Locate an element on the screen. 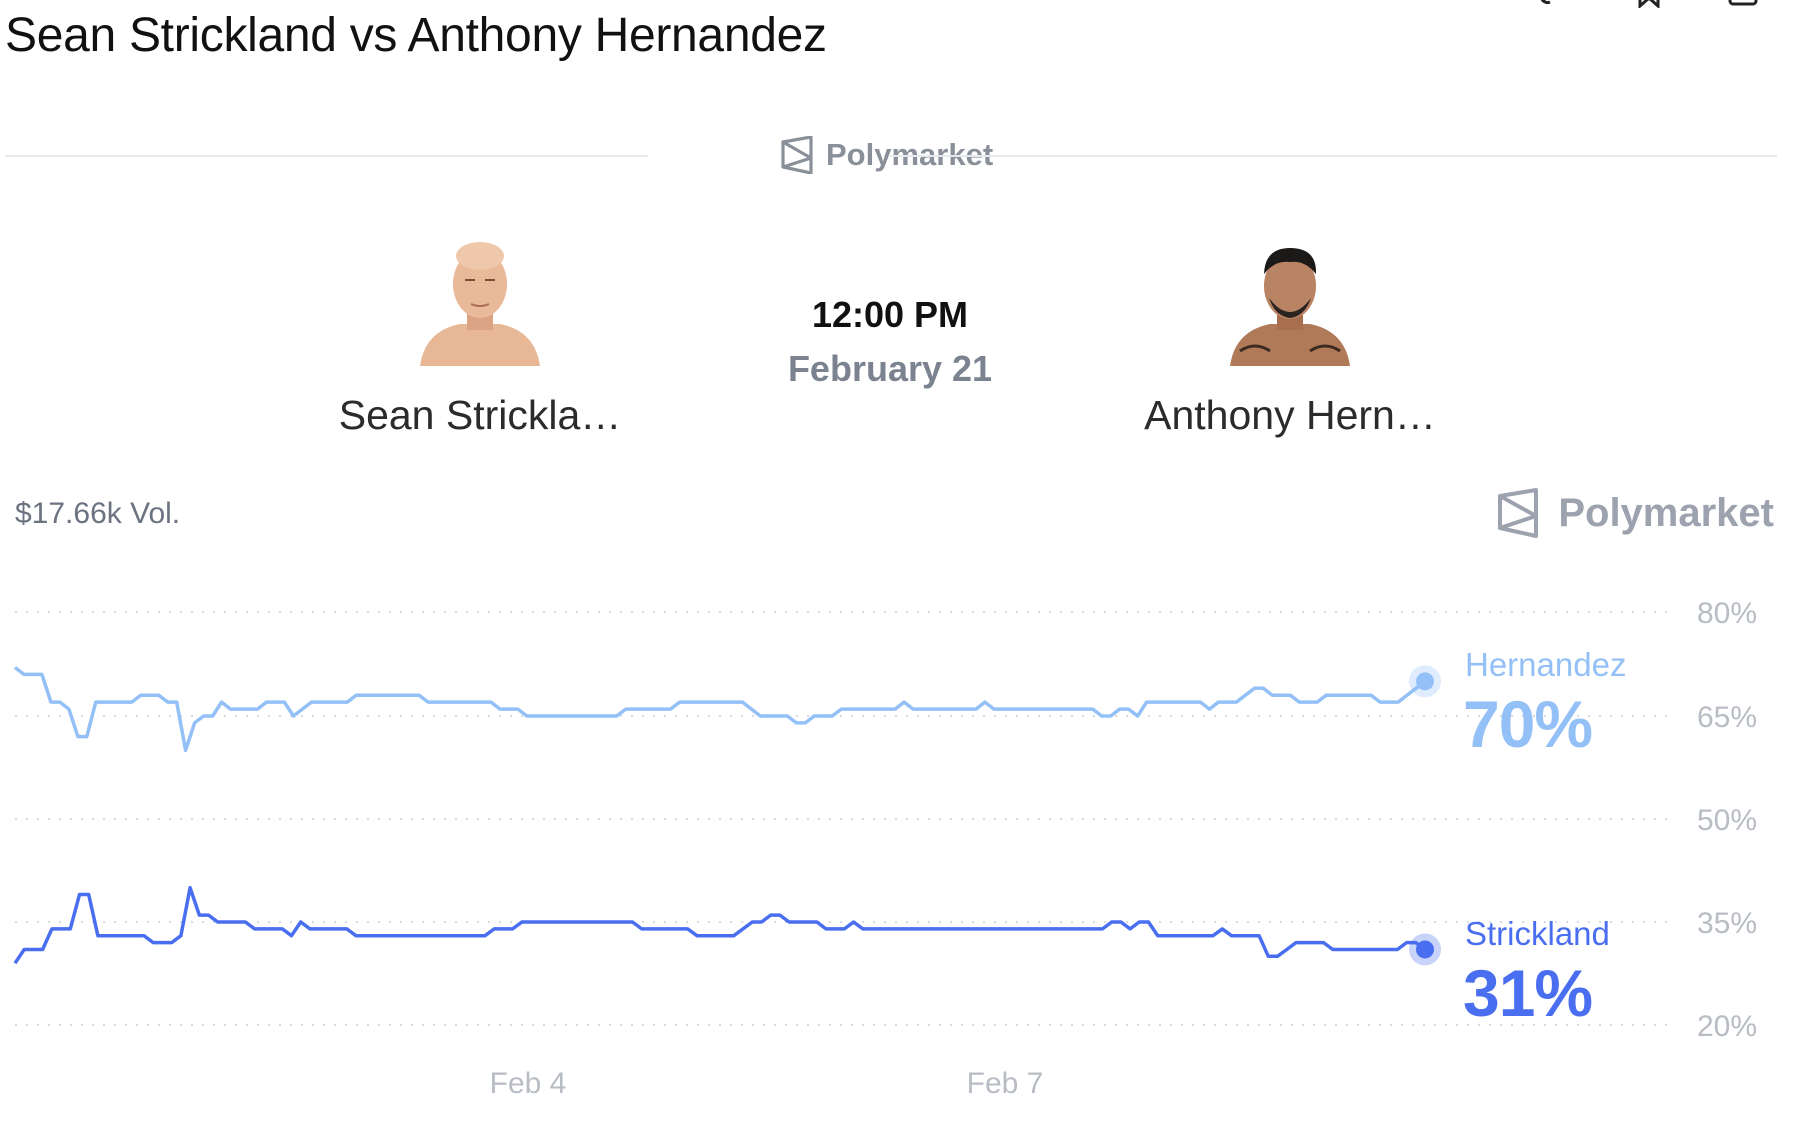 The height and width of the screenshot is (1136, 1800). polymarket-divider: Polymarket is located at coordinates (891, 155).